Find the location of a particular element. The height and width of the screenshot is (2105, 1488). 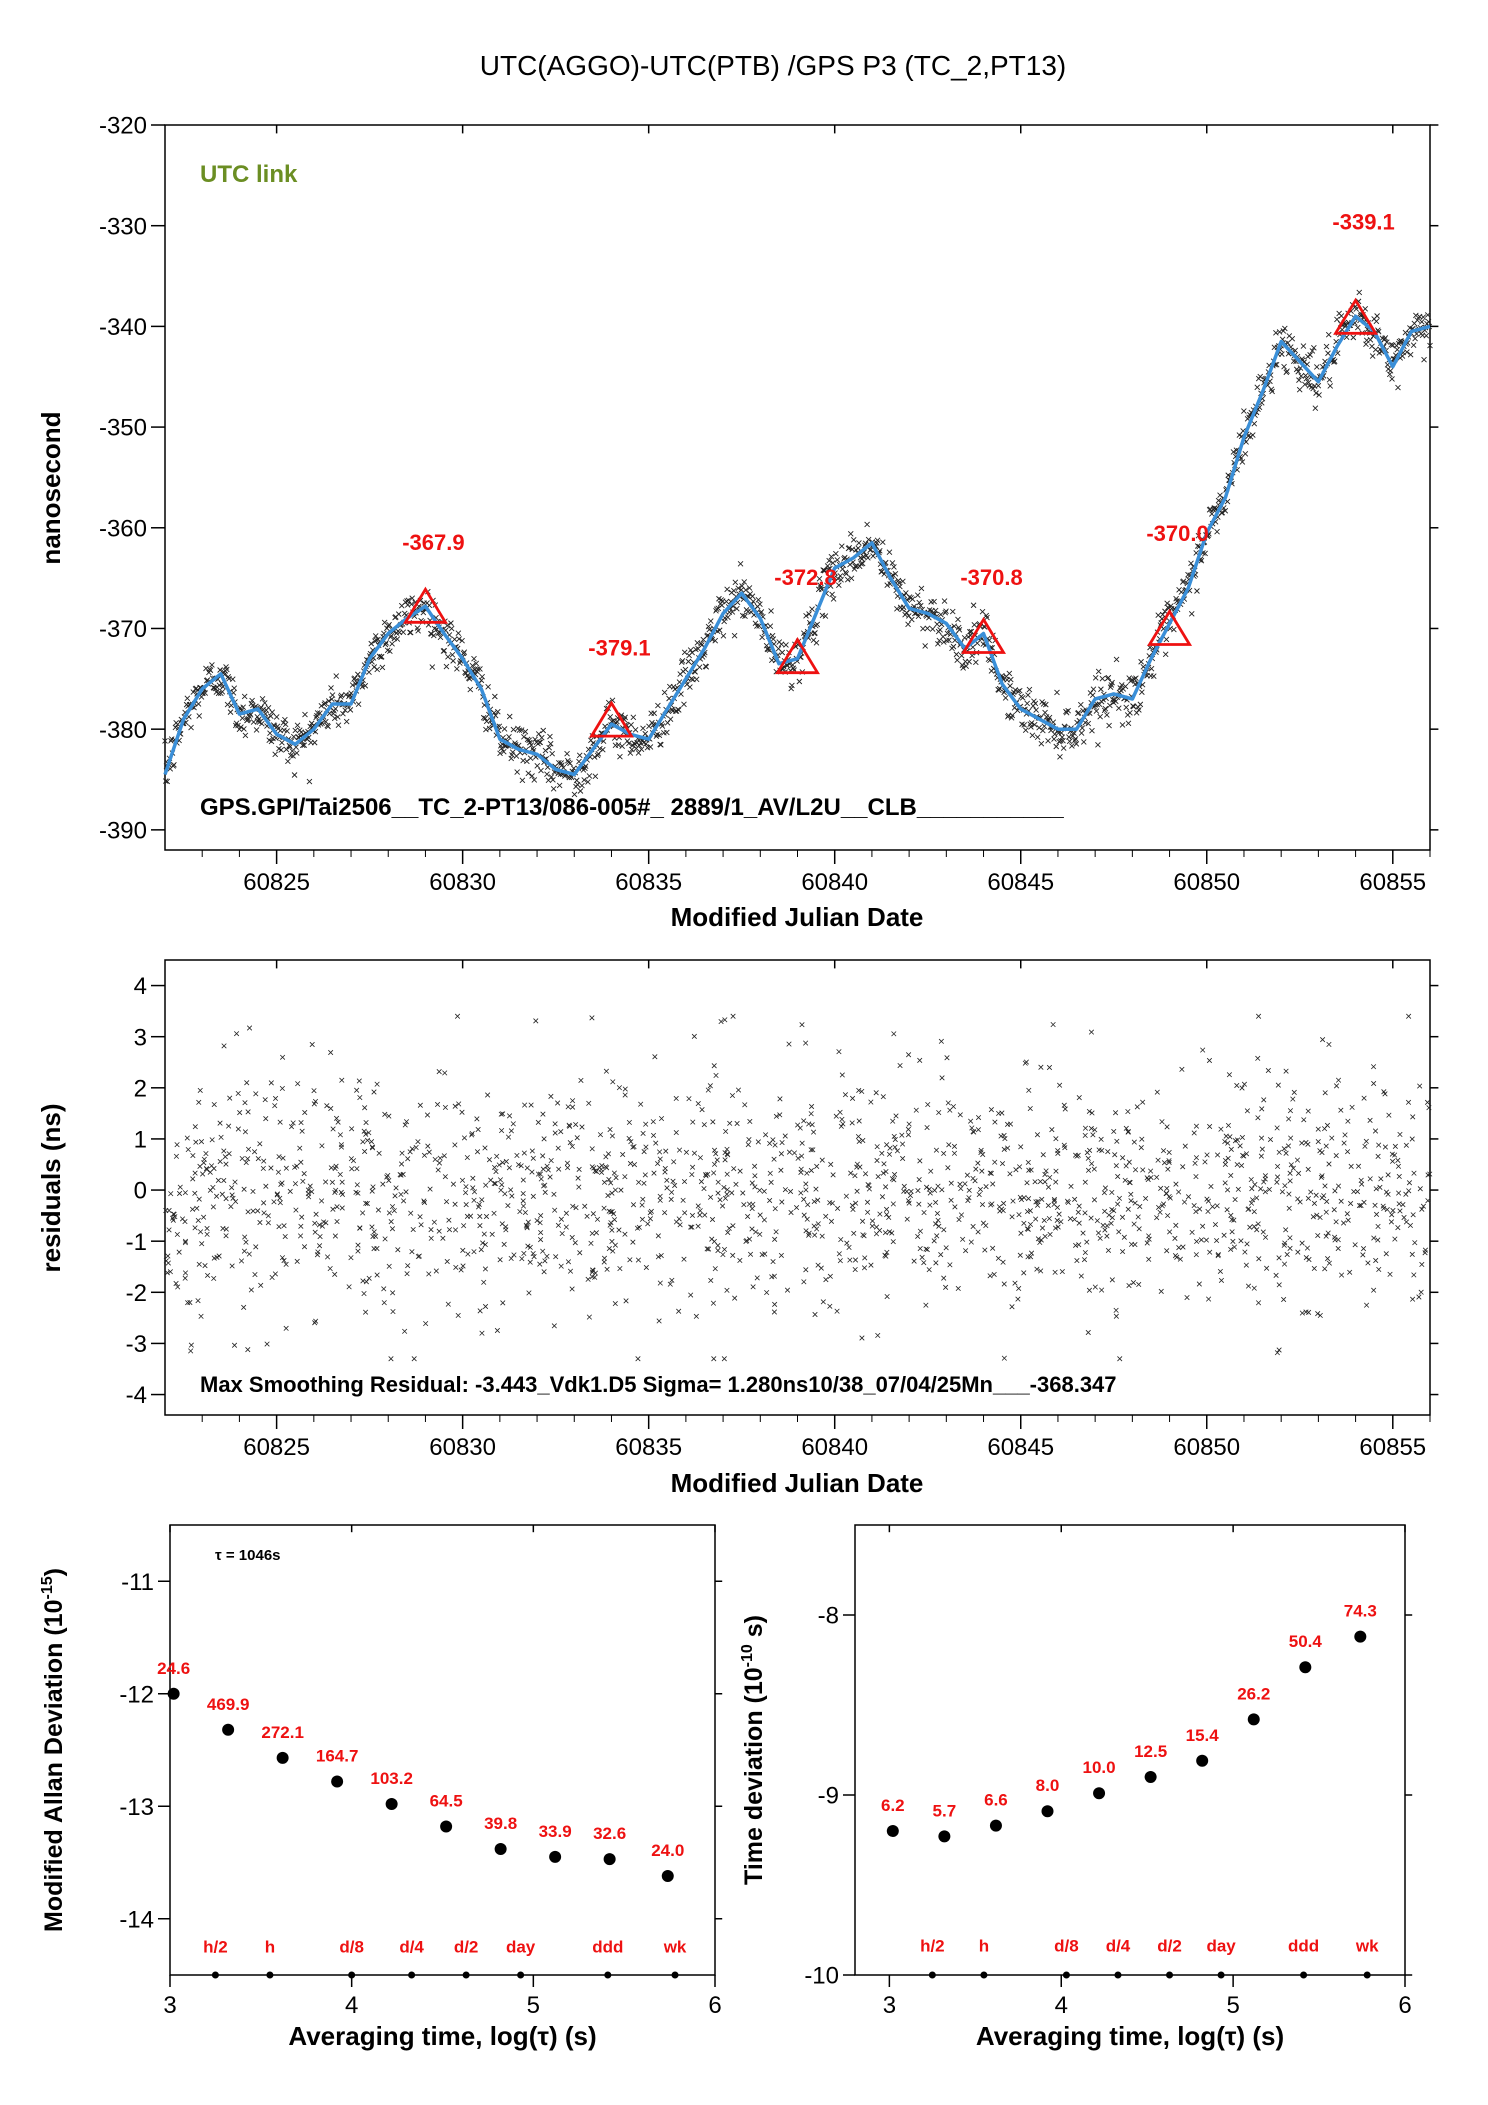

plot-frame is located at coordinates (442, 1750).